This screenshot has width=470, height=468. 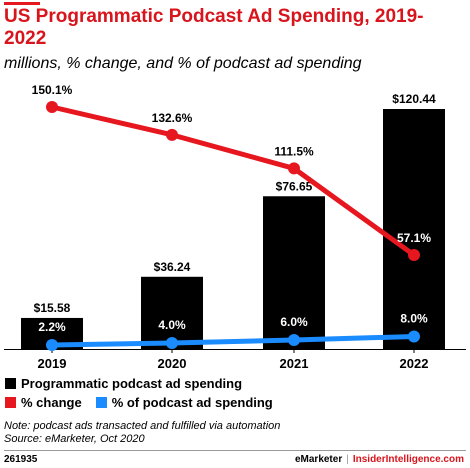 I want to click on point-pct-share-2021, so click(x=294, y=340).